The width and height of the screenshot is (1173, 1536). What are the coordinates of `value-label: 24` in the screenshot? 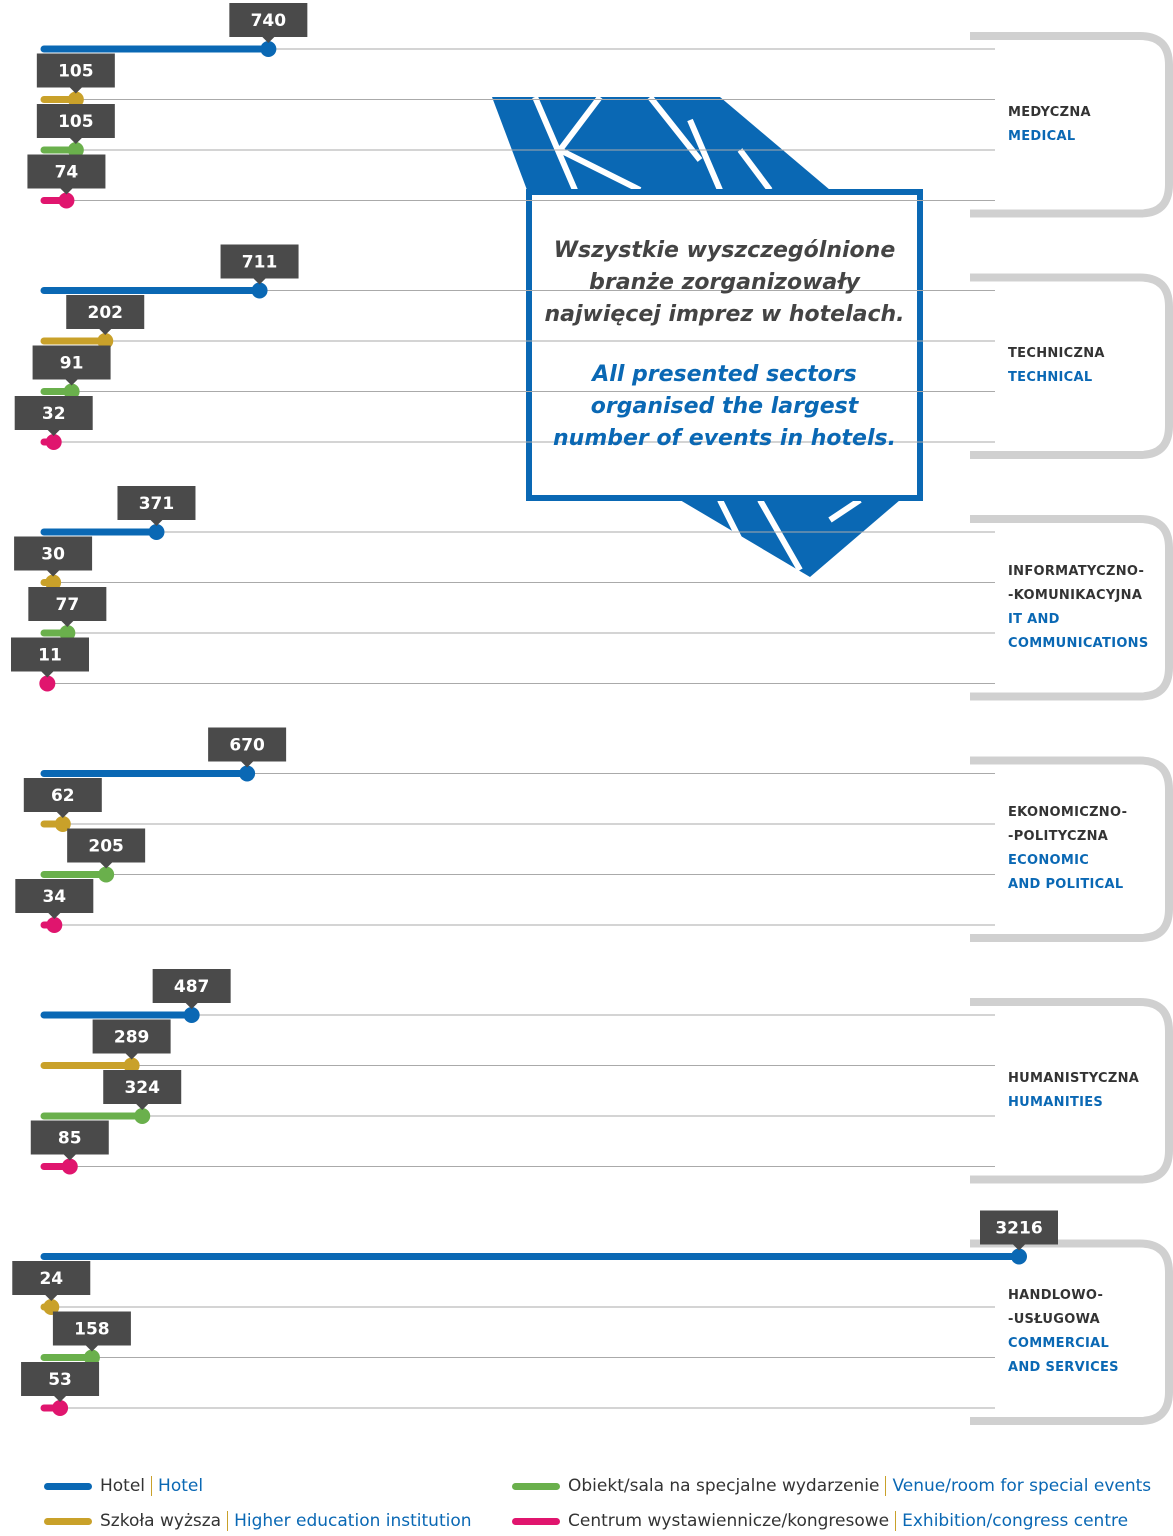 It's located at (51, 1279).